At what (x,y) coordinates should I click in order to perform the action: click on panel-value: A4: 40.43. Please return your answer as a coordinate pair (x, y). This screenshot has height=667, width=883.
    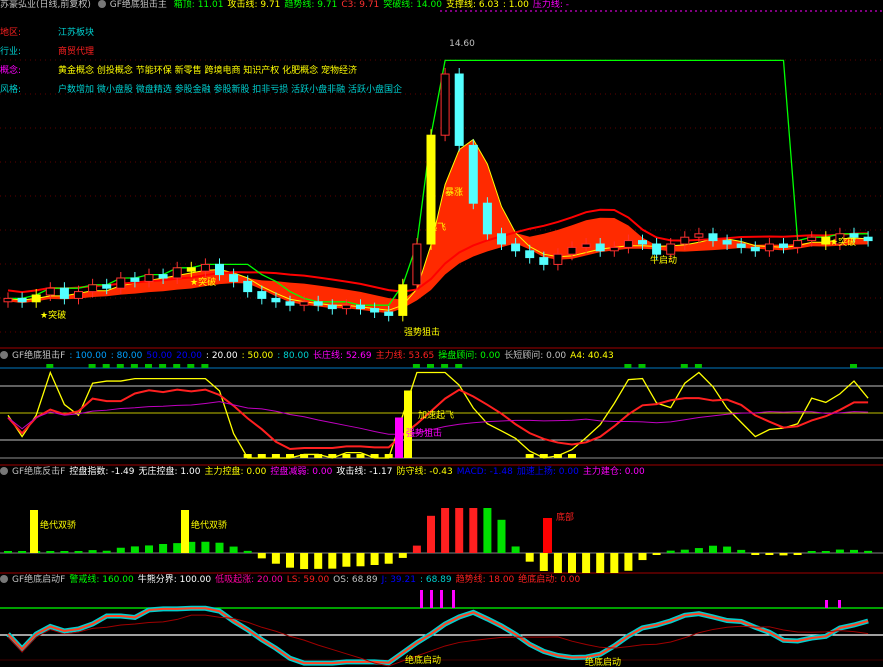
    Looking at the image, I should click on (592, 356).